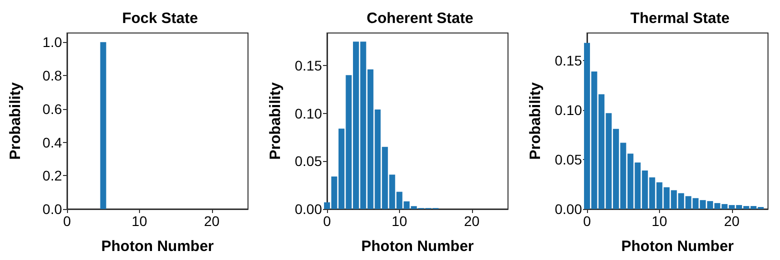  Describe the element at coordinates (52, 209) in the screenshot. I see `y-tick-label: 0.0` at that location.